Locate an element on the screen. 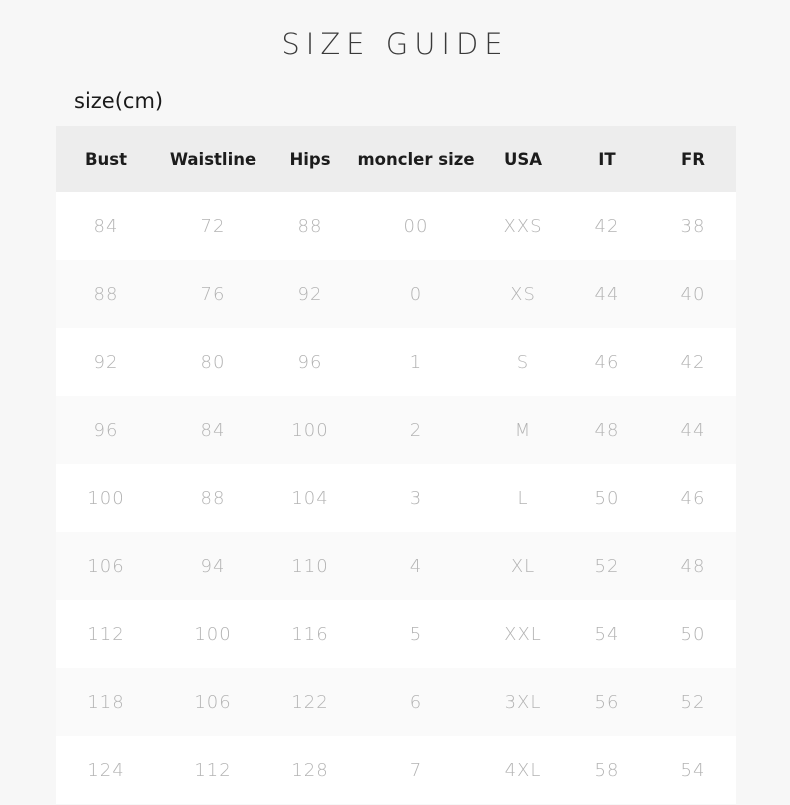 The height and width of the screenshot is (805, 790). table-cell-bust: 84 is located at coordinates (106, 226).